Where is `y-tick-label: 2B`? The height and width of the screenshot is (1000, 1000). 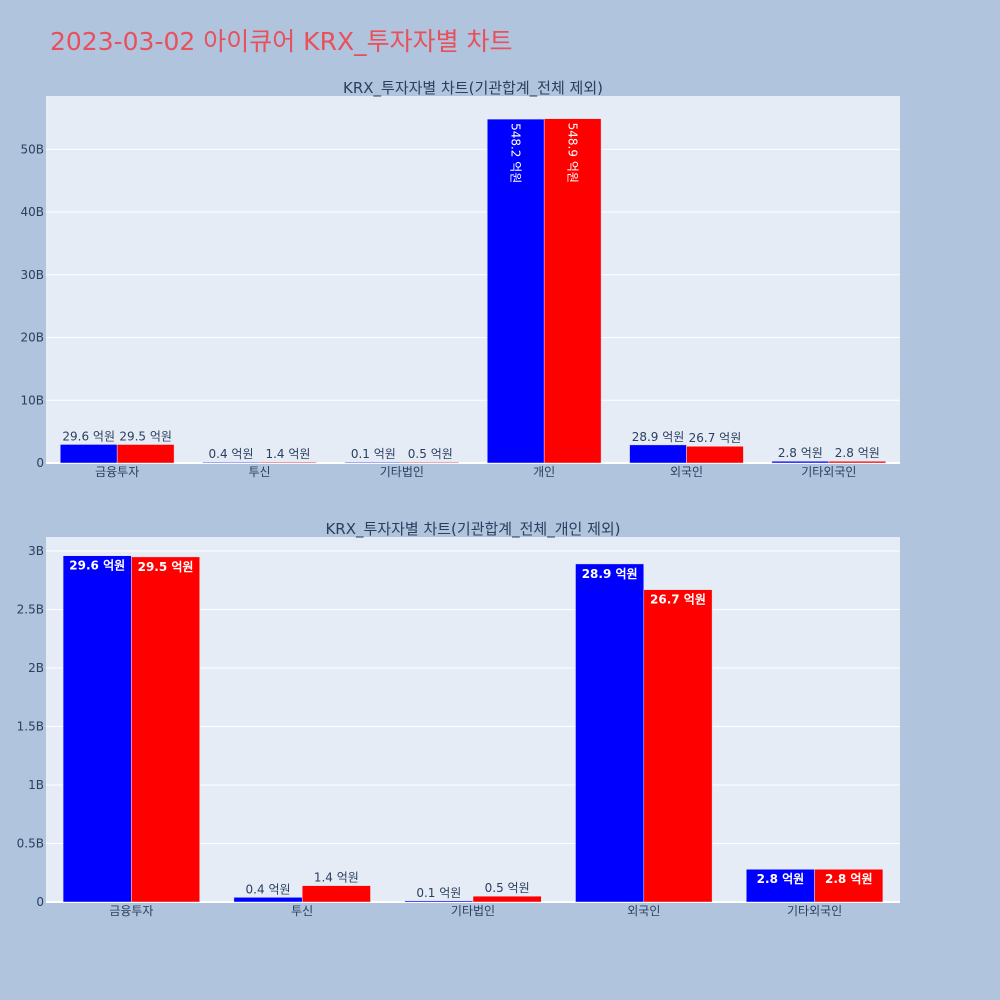
y-tick-label: 2B is located at coordinates (36, 668).